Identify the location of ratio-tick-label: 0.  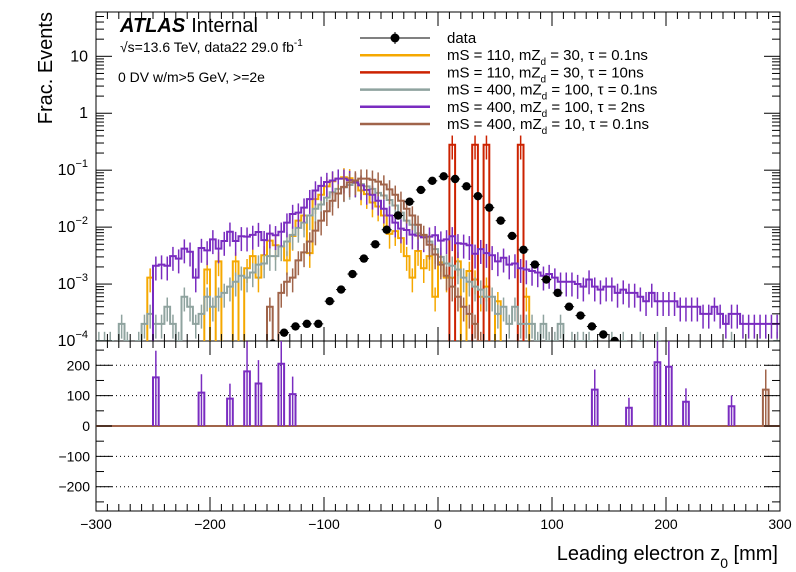
(86, 426).